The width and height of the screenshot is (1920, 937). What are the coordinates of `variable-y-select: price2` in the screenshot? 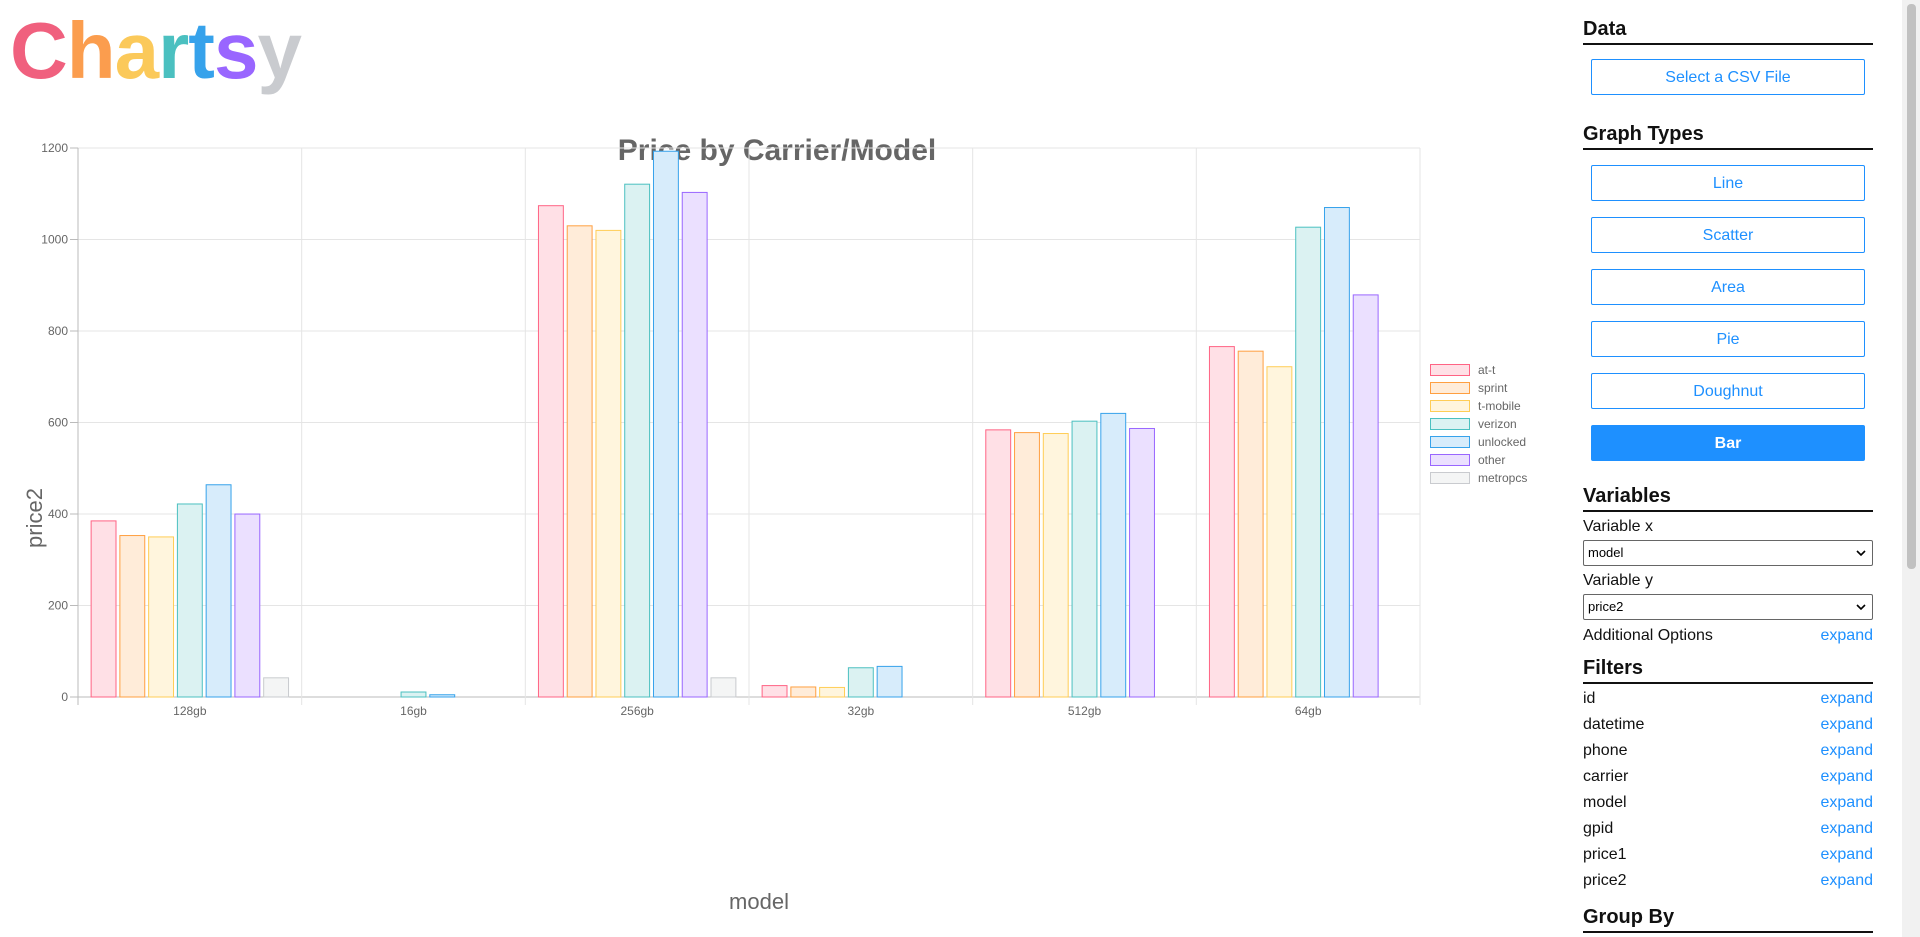 It's located at (1728, 607).